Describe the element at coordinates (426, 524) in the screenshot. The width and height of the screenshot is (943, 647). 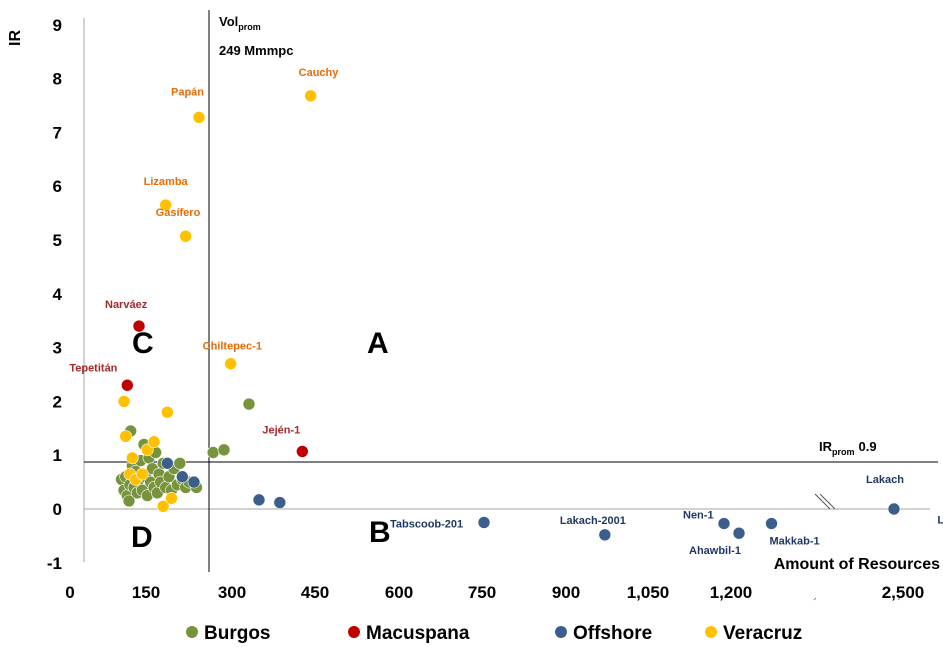
I see `point-label: Tabscoob-201` at that location.